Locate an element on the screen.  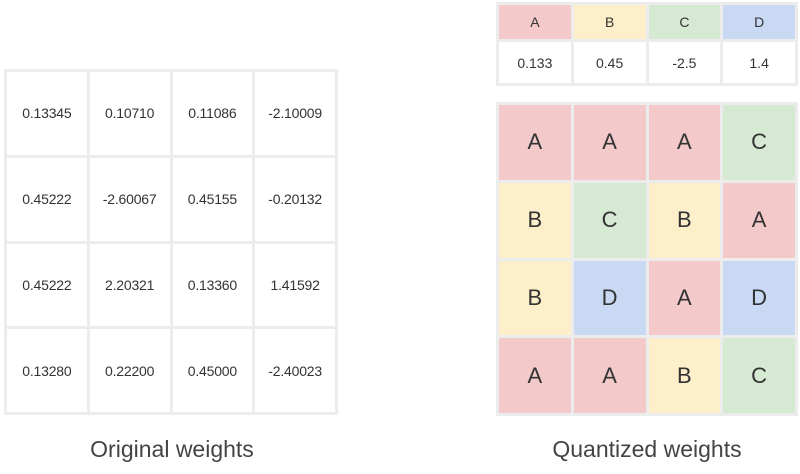
codebook-key-a: A is located at coordinates (535, 22).